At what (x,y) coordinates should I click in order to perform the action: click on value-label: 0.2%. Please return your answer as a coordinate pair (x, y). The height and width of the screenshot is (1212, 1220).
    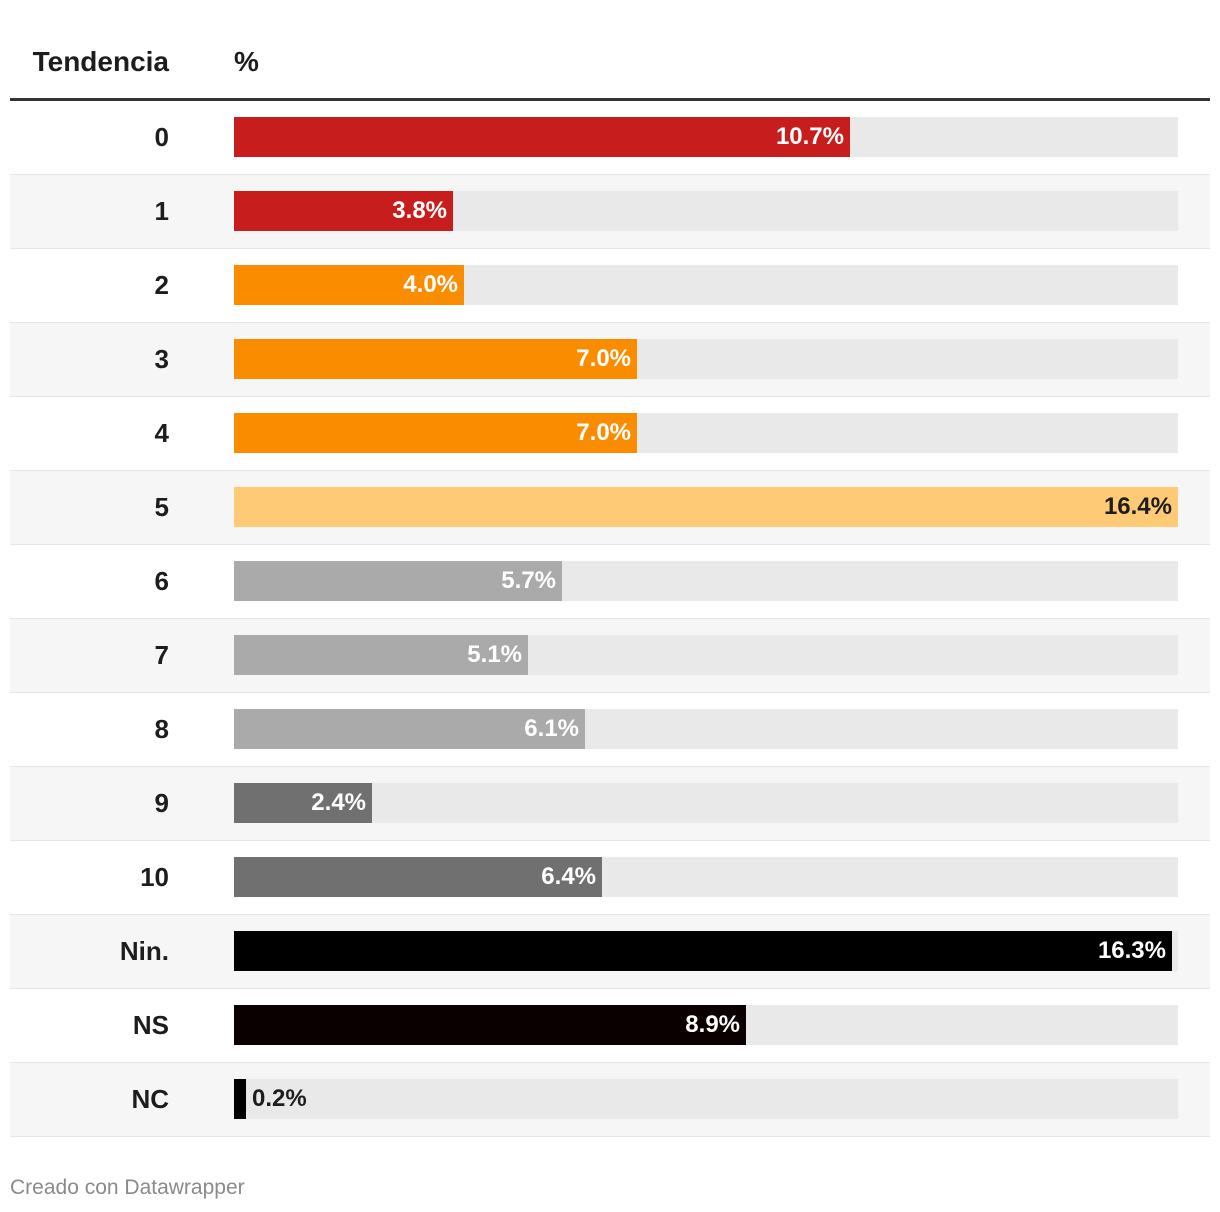
    Looking at the image, I should click on (279, 1098).